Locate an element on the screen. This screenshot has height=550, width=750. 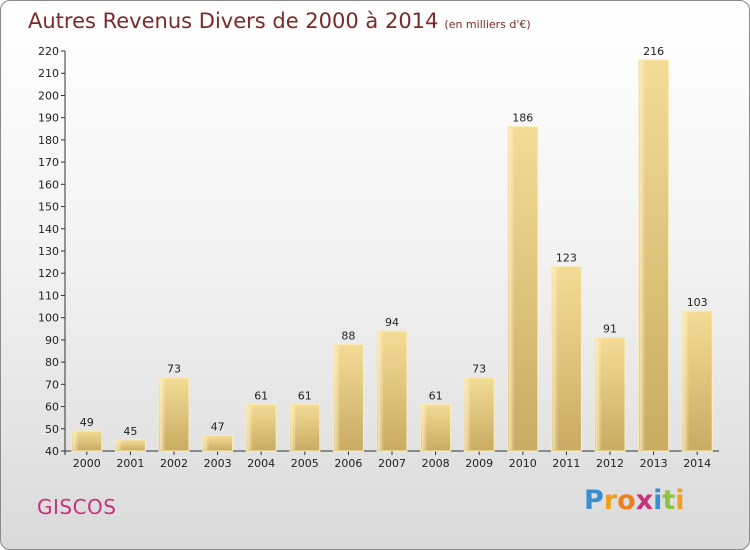
data-label: 123 is located at coordinates (566, 258).